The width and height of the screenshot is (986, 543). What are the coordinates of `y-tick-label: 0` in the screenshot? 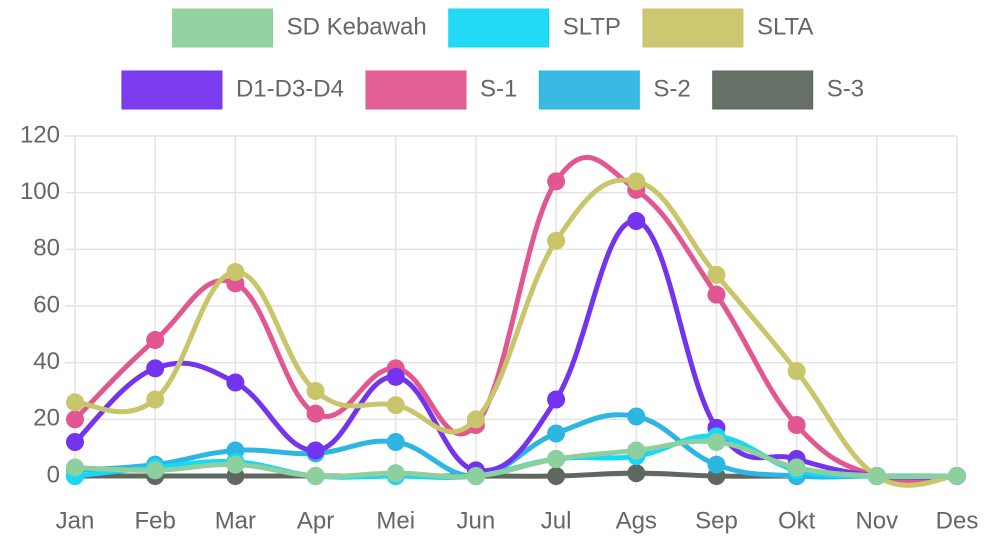 It's located at (53, 474).